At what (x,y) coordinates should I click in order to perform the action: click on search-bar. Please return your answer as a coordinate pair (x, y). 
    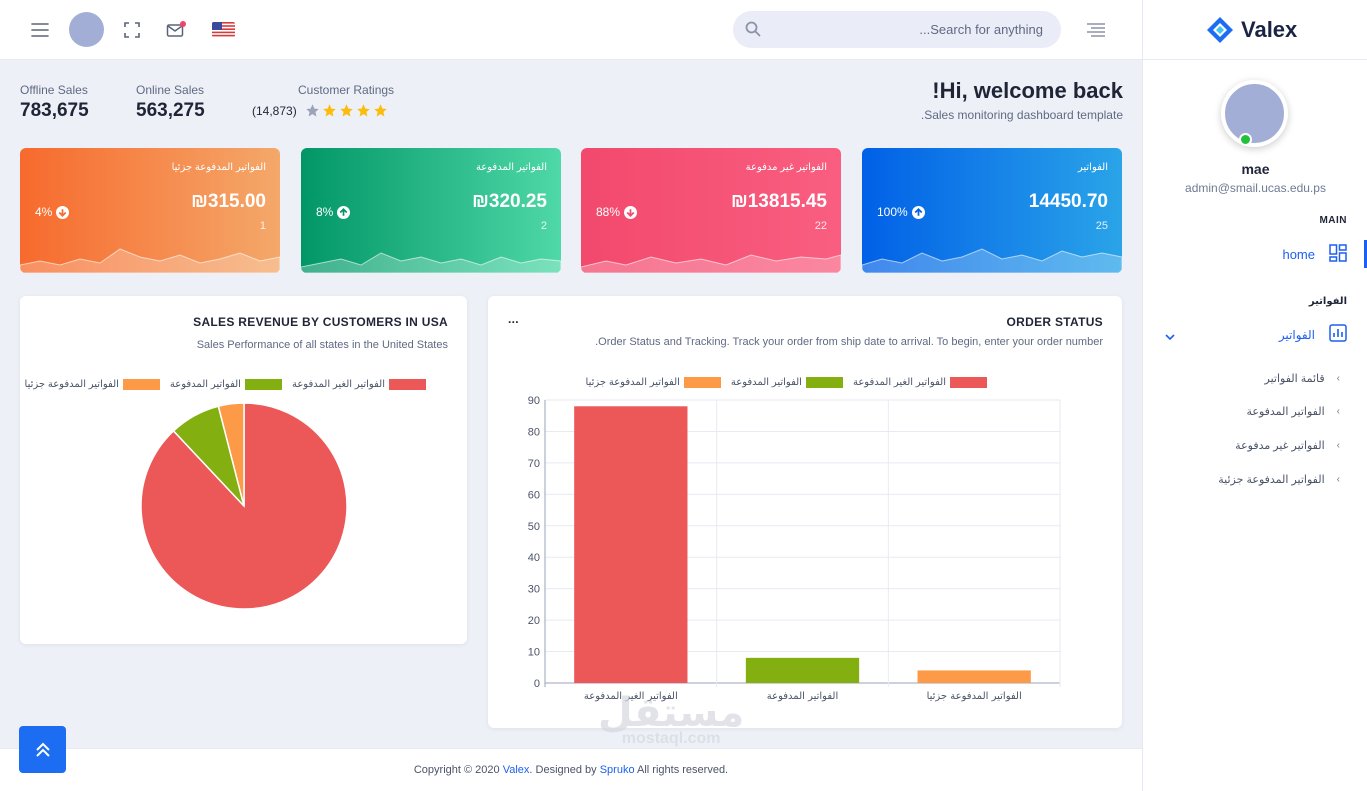
    Looking at the image, I should click on (897, 29).